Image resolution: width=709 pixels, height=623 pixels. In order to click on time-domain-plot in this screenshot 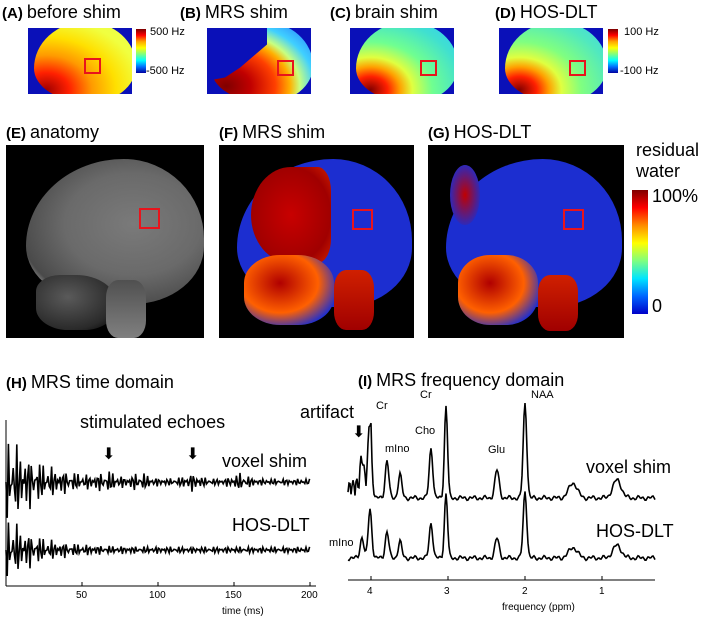, I will do `click(160, 503)`.